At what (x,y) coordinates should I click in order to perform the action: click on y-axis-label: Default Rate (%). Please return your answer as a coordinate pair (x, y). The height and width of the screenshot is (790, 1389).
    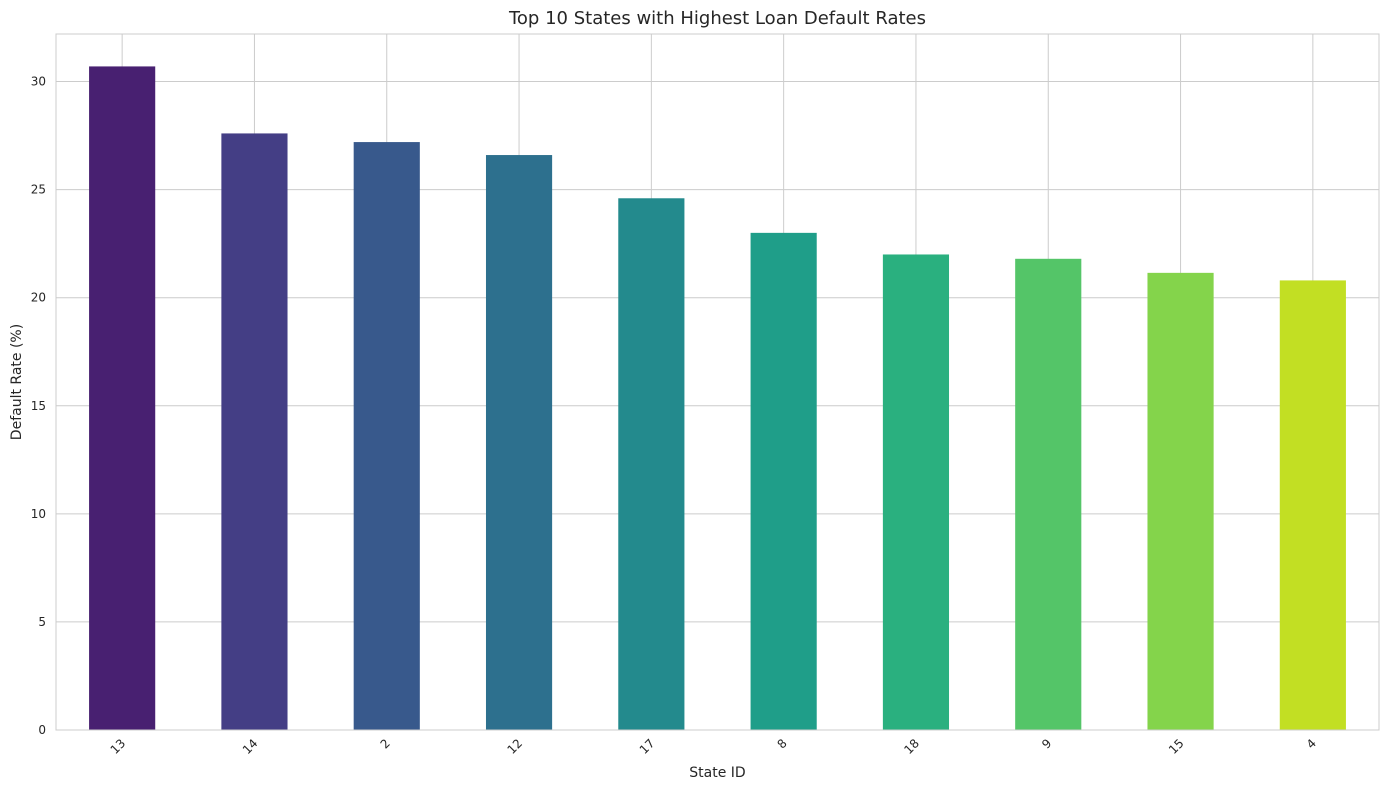
    Looking at the image, I should click on (17, 382).